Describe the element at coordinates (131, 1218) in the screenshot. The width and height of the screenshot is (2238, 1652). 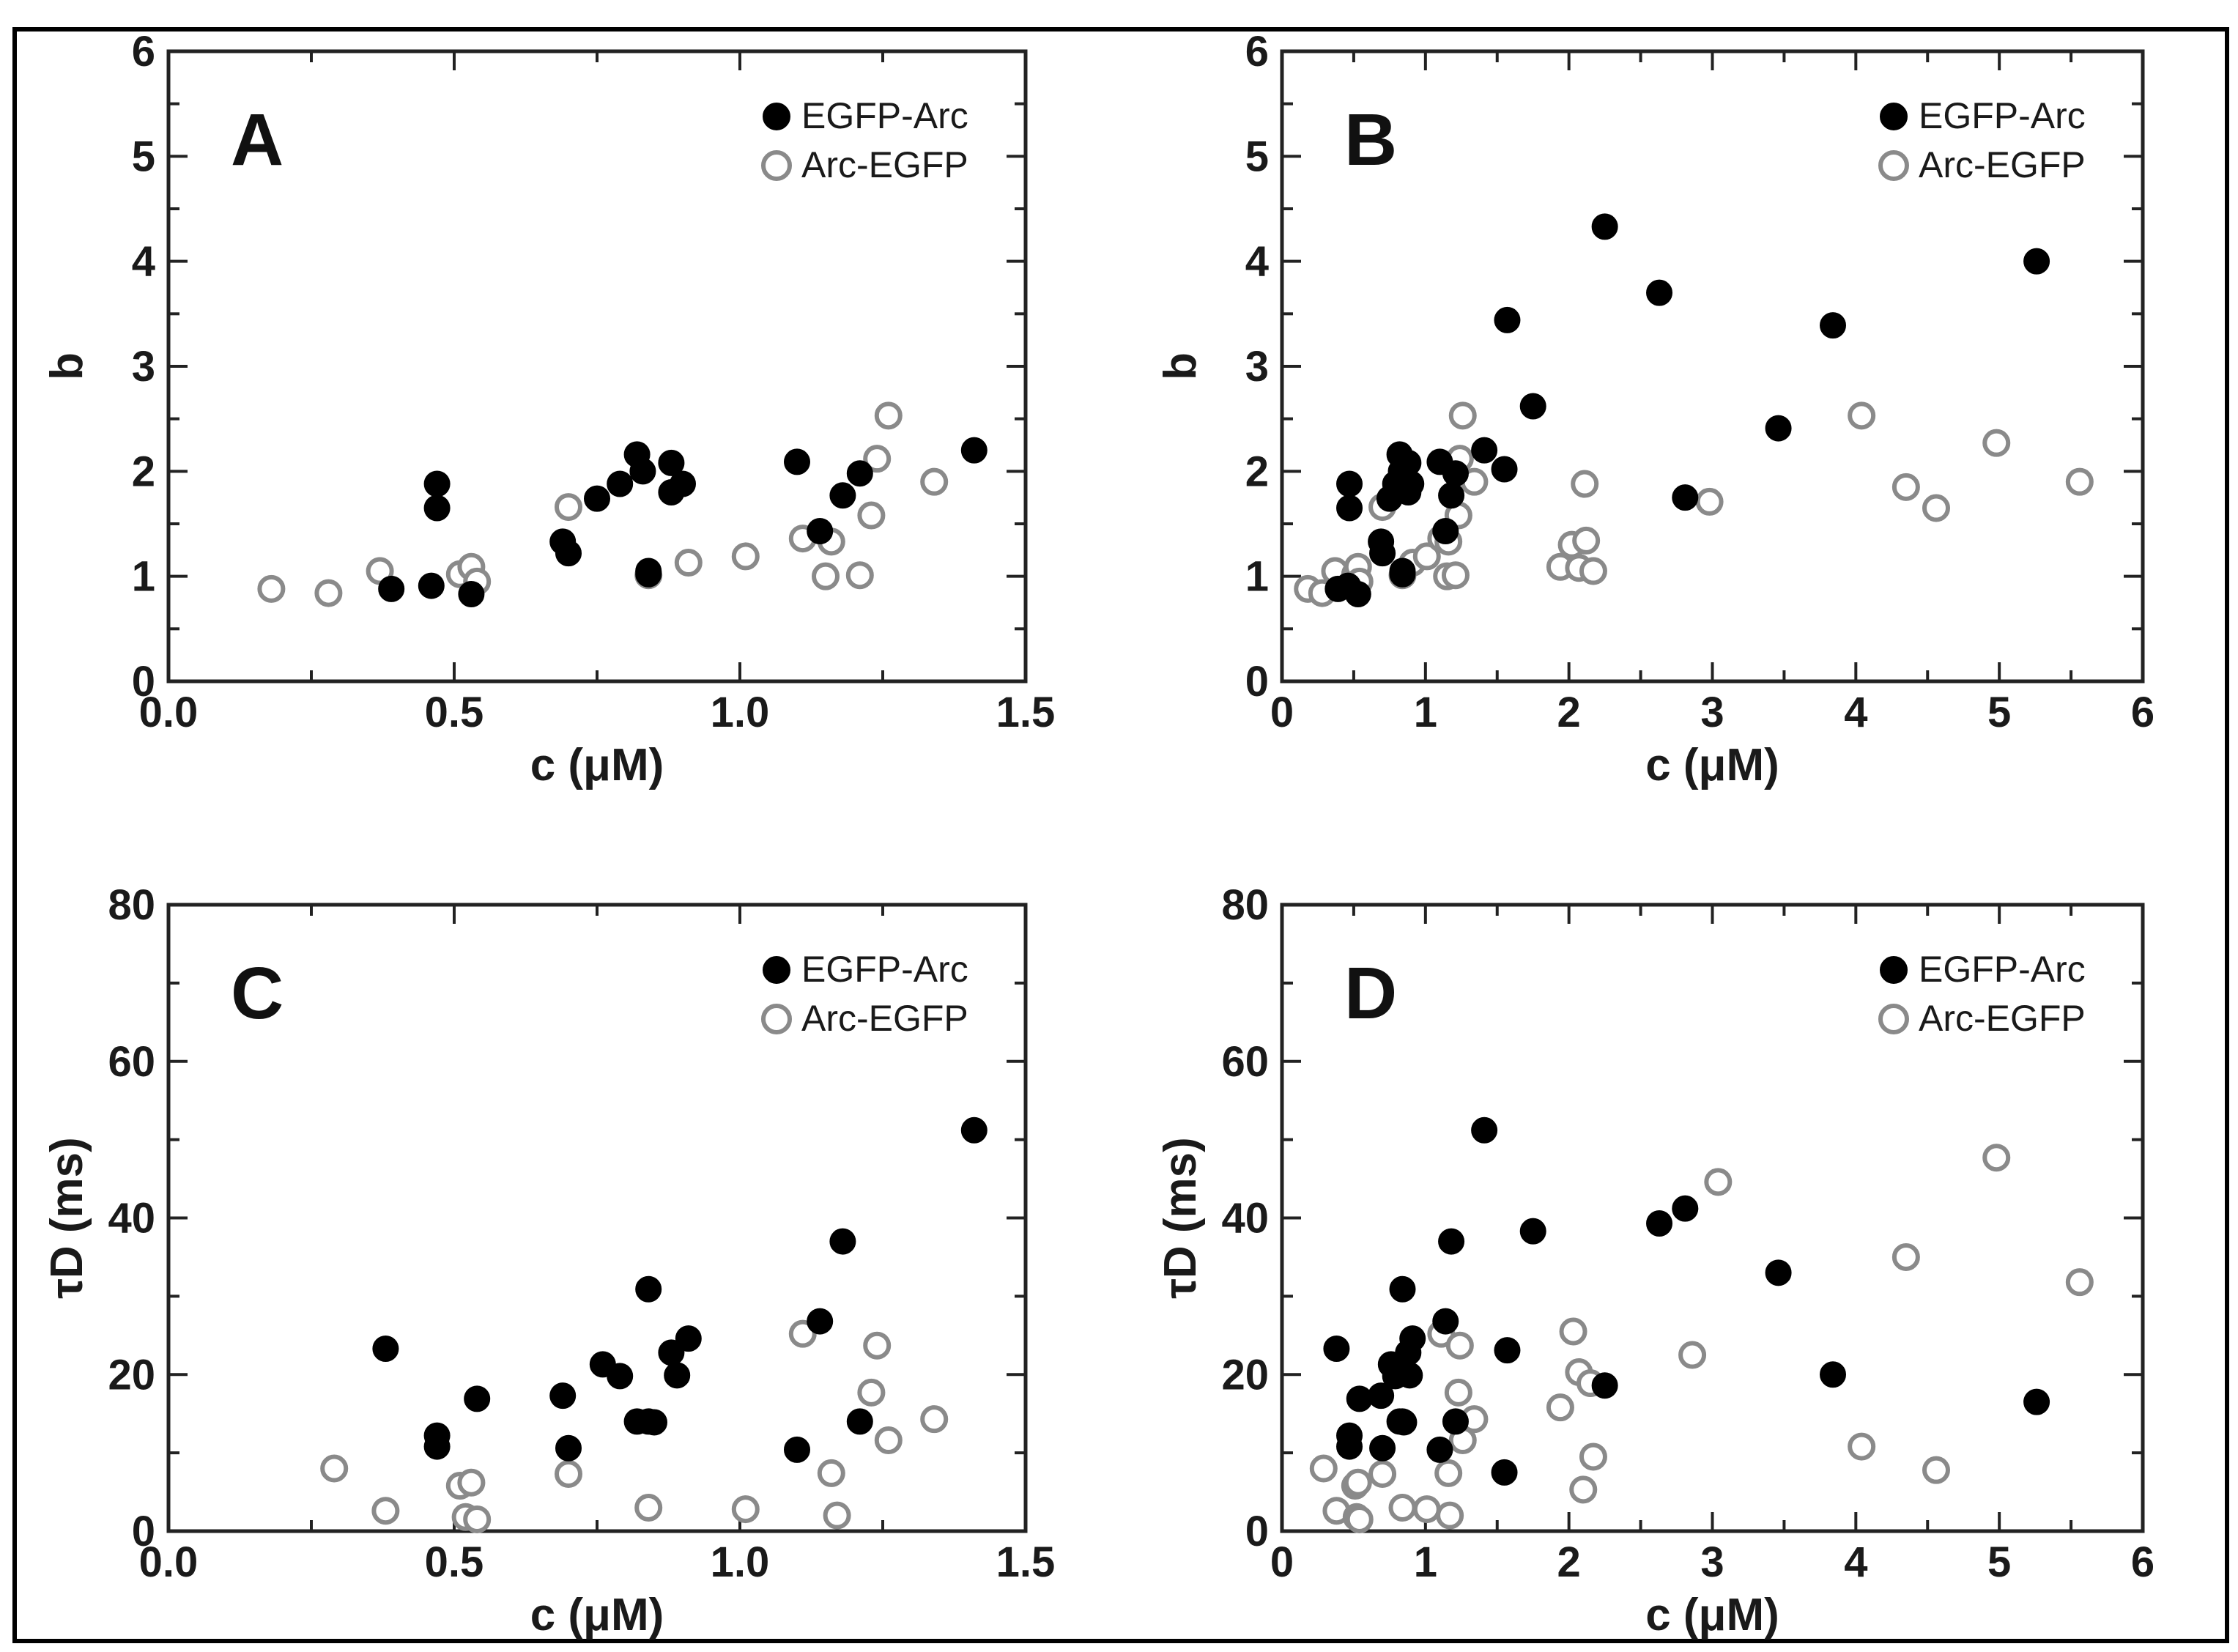
I see `y-tick-label: 40` at that location.